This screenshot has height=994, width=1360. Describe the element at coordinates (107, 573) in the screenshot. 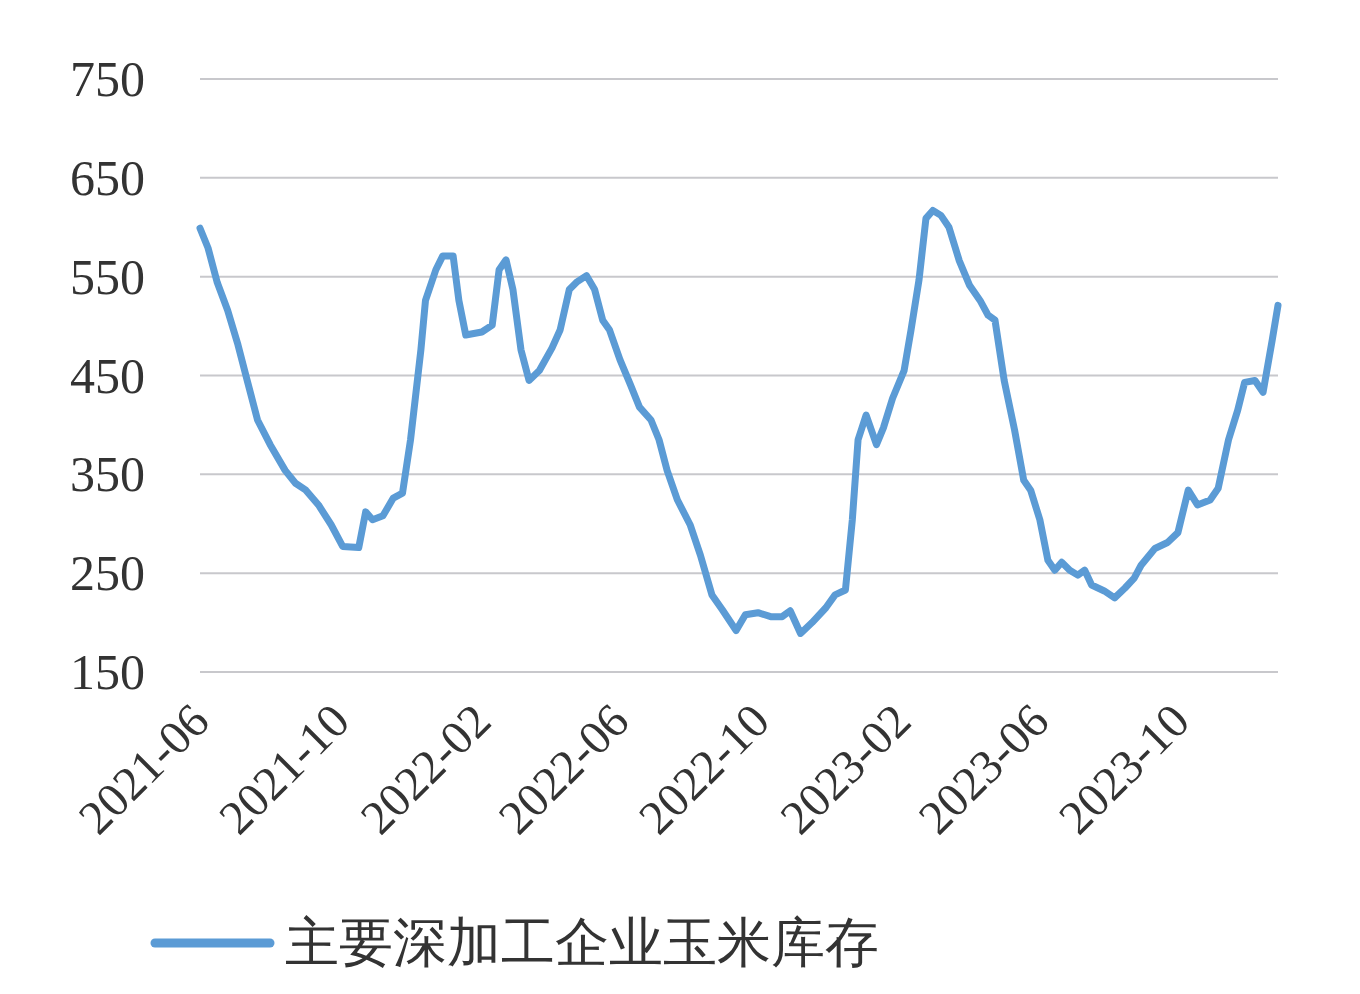

I see `y-tick-label: 250` at that location.